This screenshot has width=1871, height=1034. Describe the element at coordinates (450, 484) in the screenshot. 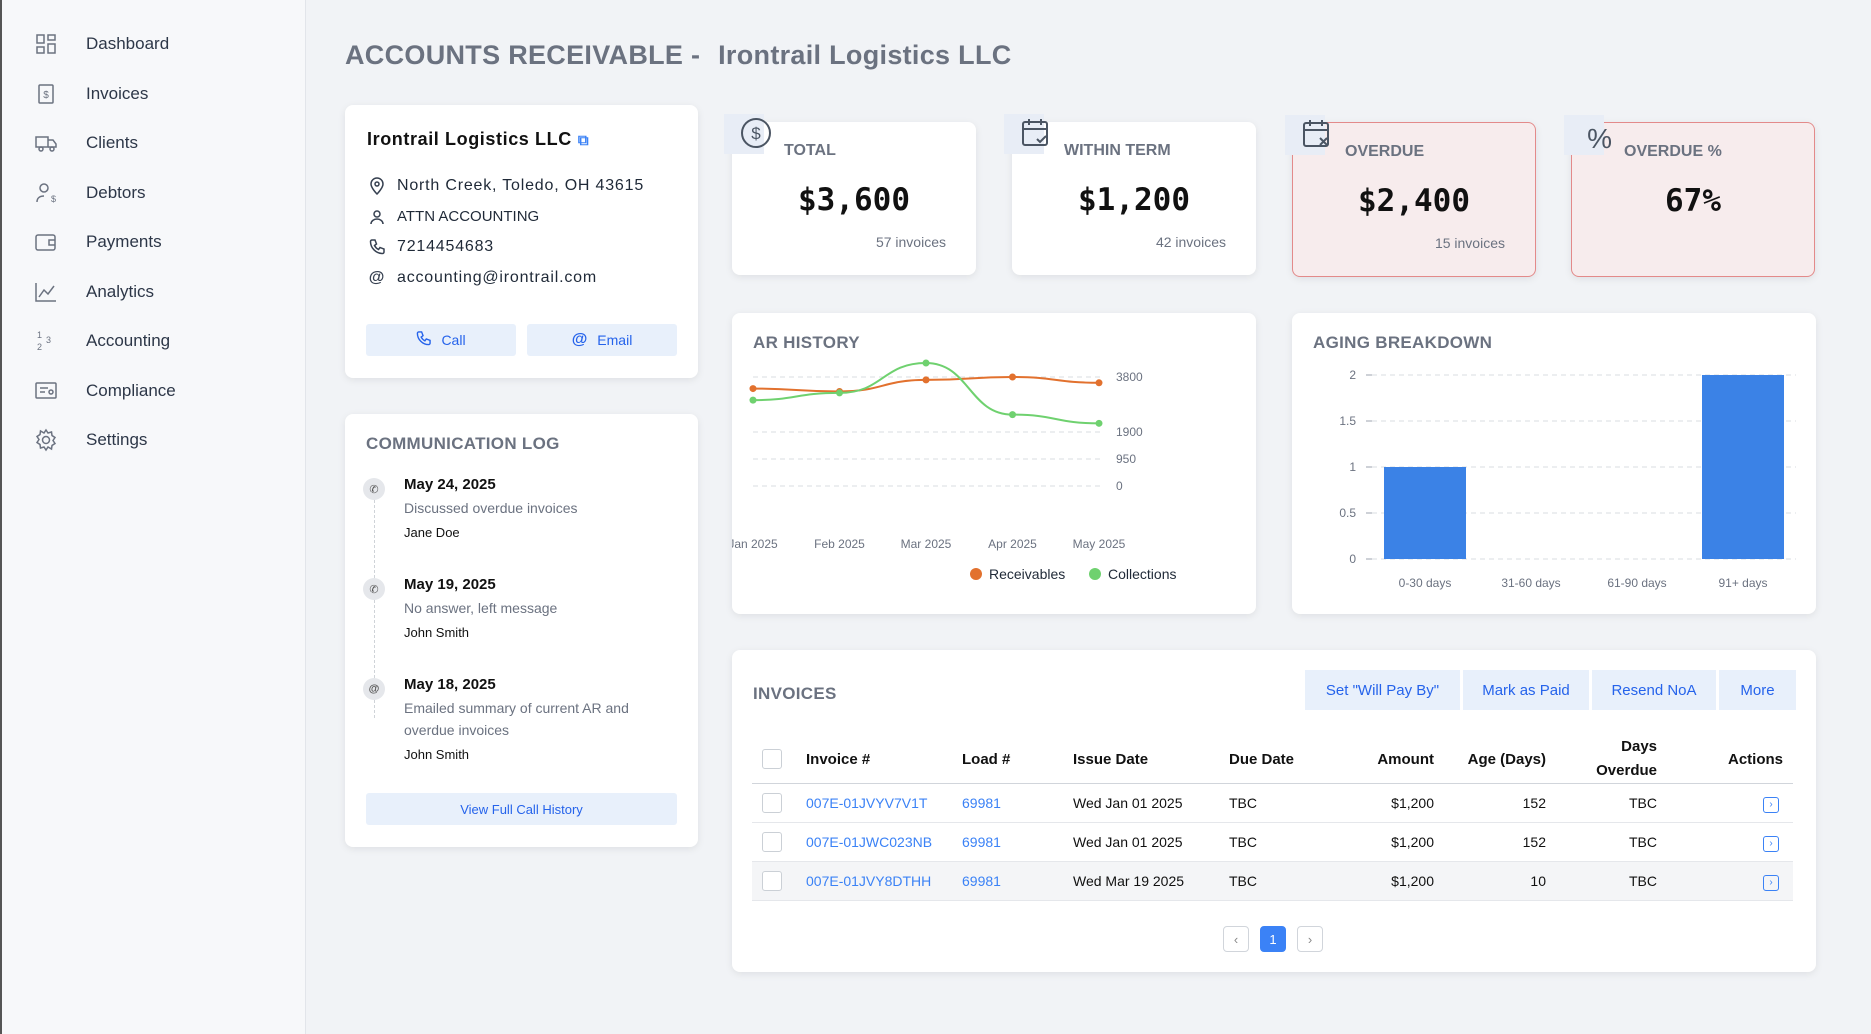

I see `log-date: May 24, 2025` at that location.